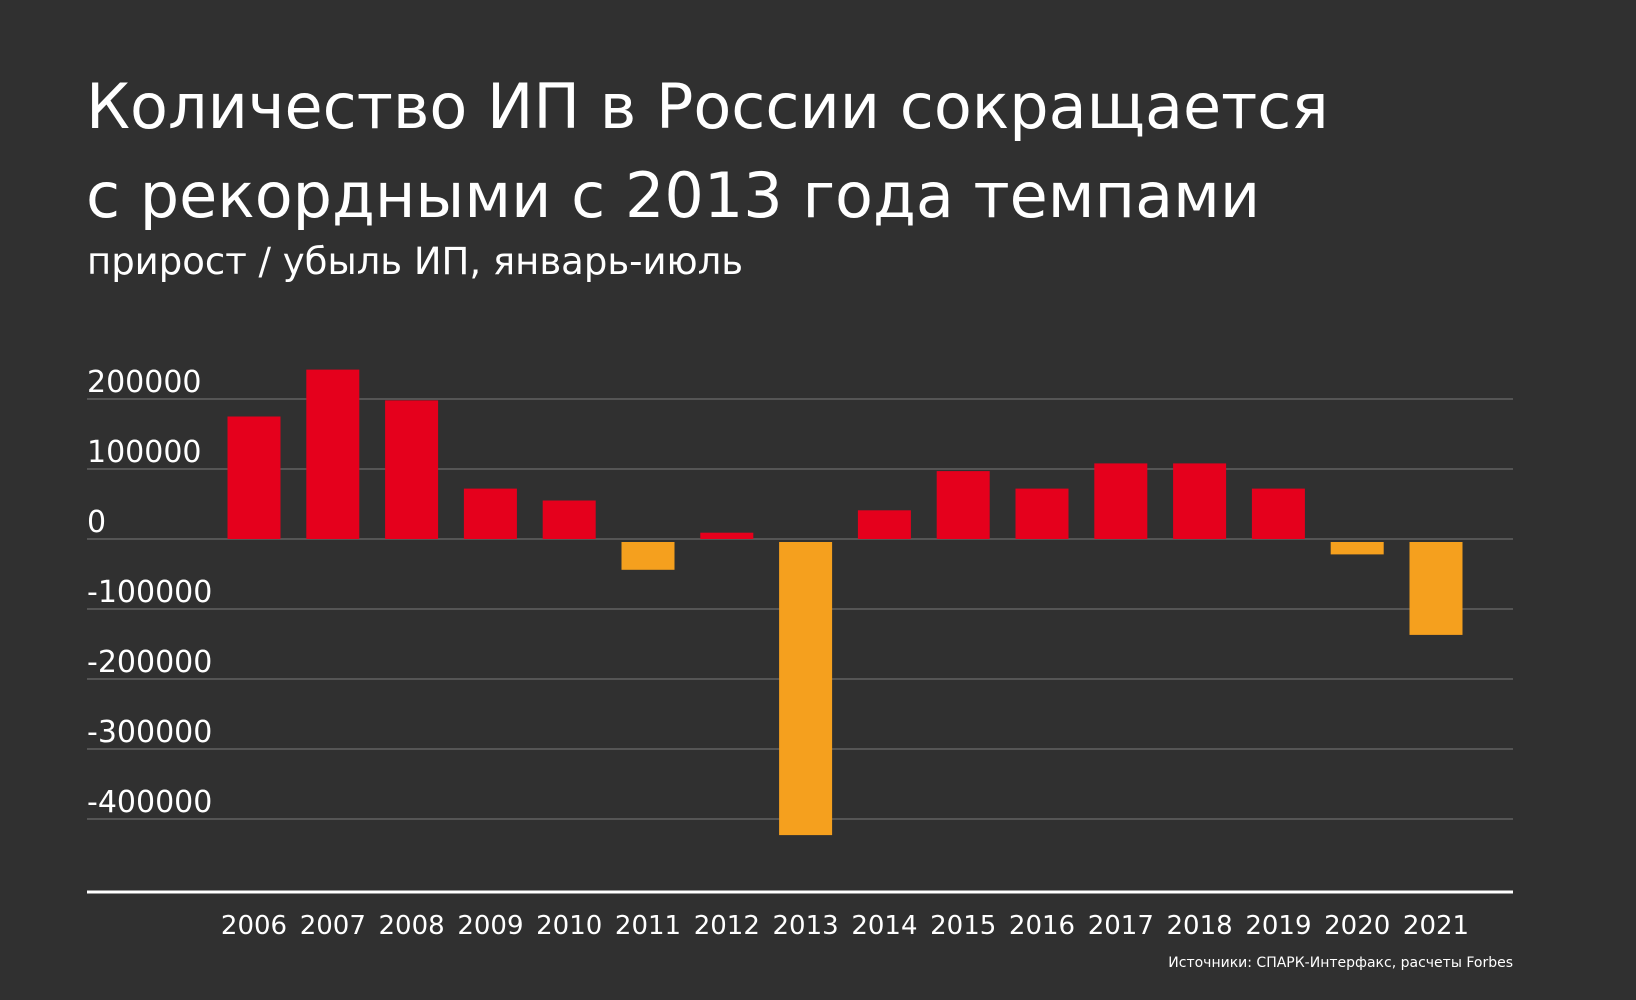 The width and height of the screenshot is (1636, 1000). What do you see at coordinates (648, 556) in the screenshot?
I see `bar-2011` at bounding box center [648, 556].